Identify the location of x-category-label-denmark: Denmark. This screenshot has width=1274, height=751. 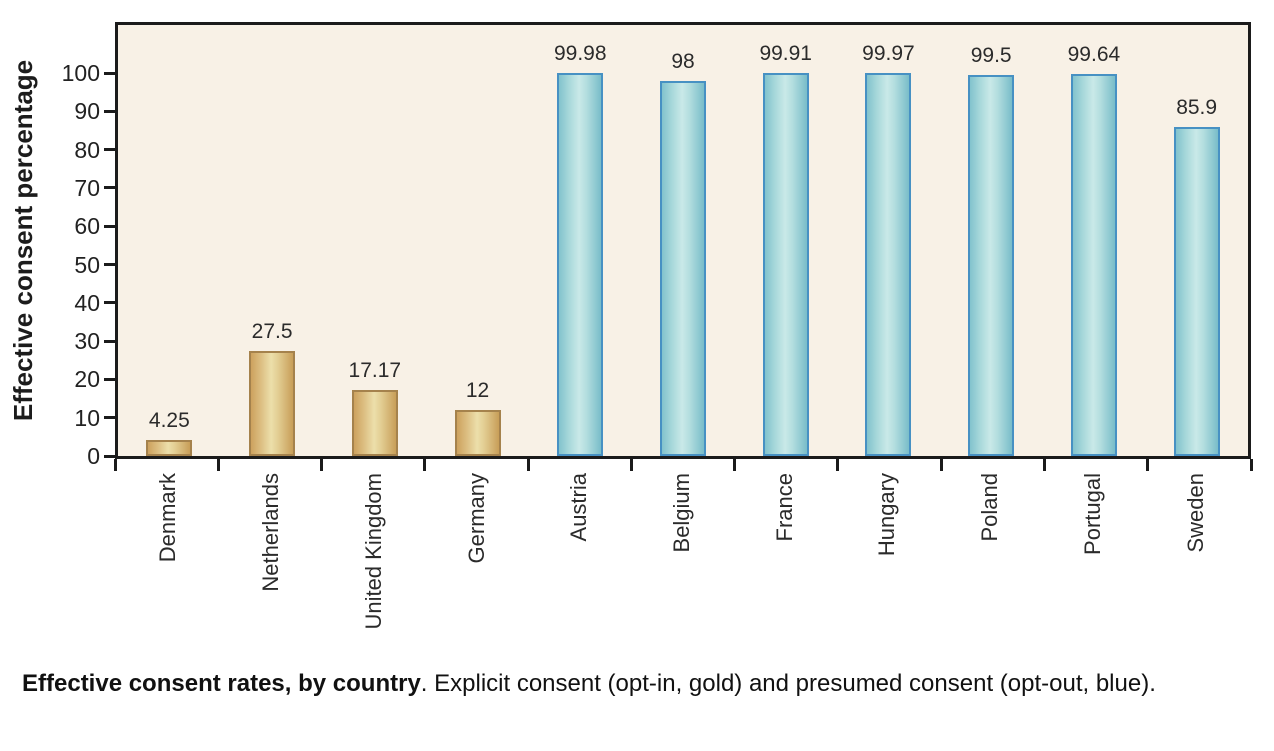
(168, 518).